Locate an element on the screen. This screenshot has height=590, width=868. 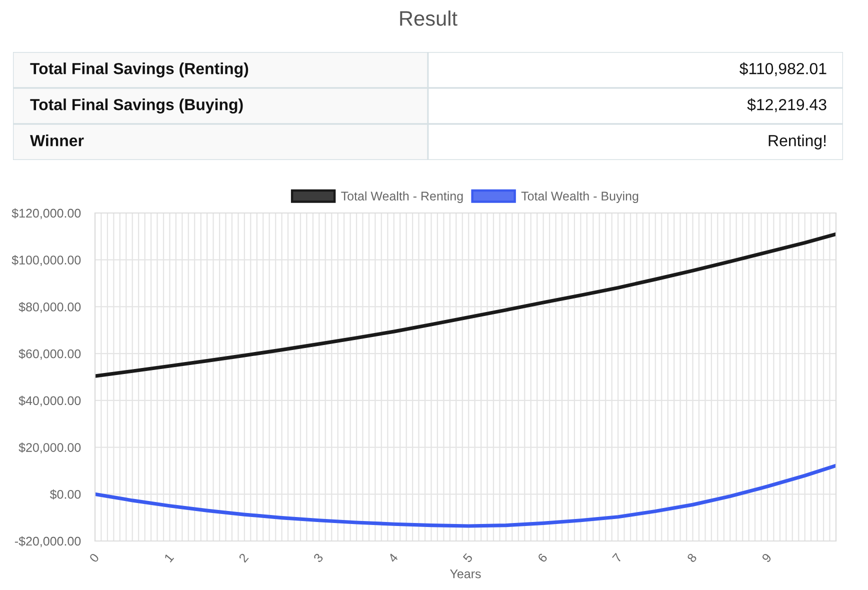
x-tick-label: 6 is located at coordinates (542, 557).